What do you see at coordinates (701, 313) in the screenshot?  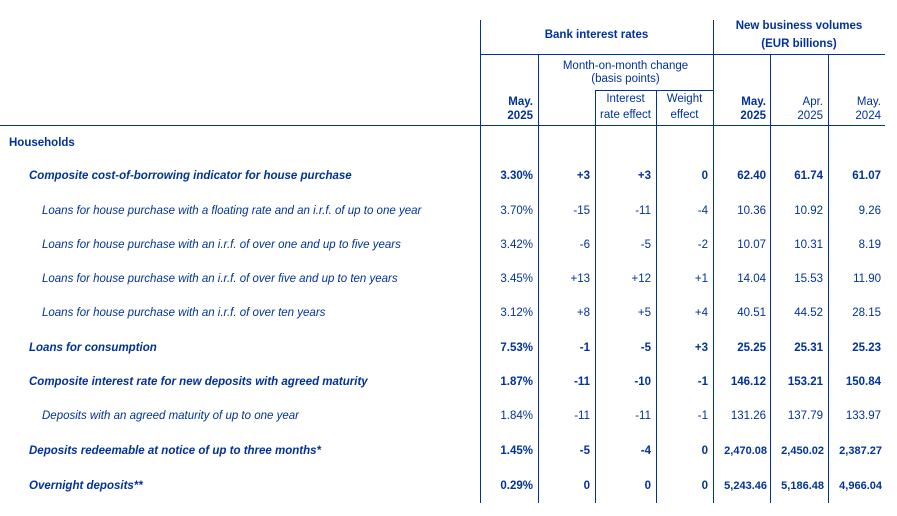 I see `cell-w-effect: +4` at bounding box center [701, 313].